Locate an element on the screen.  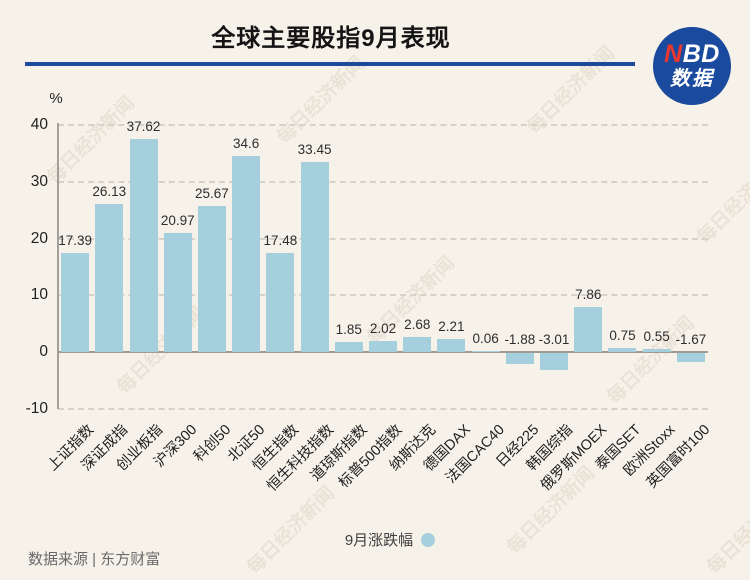
bar-俄罗斯MOEX is located at coordinates (588, 329).